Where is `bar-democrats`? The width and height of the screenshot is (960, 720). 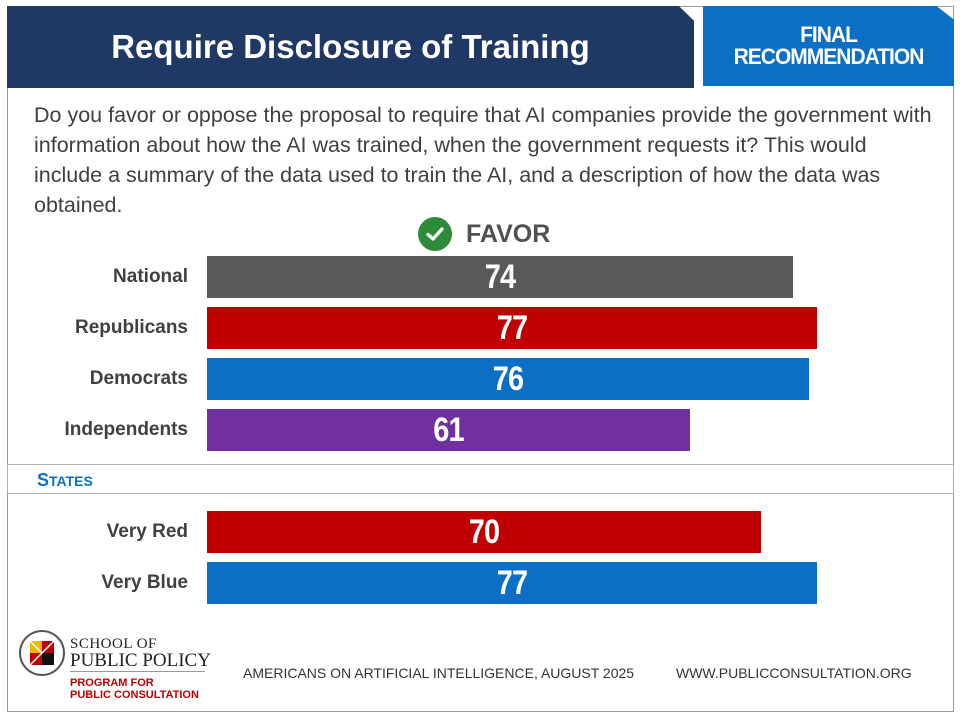
bar-democrats is located at coordinates (508, 379).